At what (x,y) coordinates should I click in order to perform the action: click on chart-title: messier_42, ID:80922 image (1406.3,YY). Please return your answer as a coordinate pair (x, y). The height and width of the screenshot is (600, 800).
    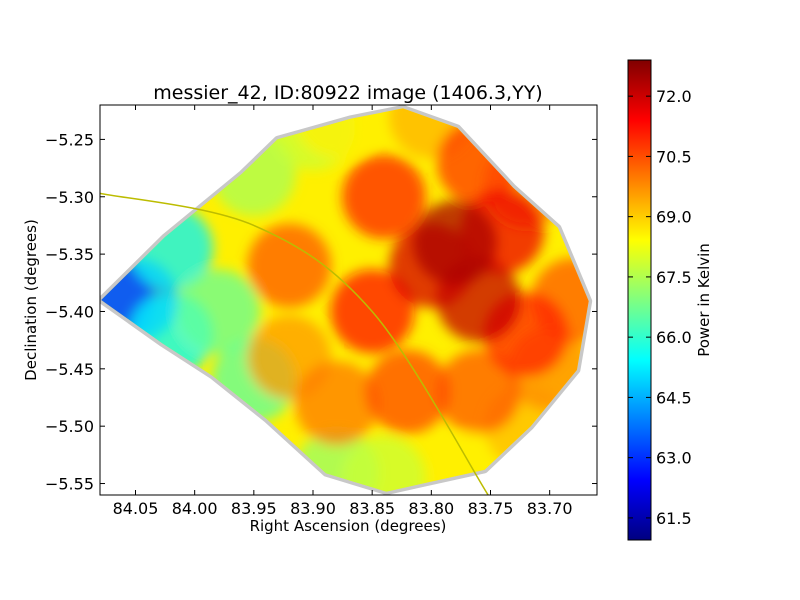
    Looking at the image, I should click on (347, 93).